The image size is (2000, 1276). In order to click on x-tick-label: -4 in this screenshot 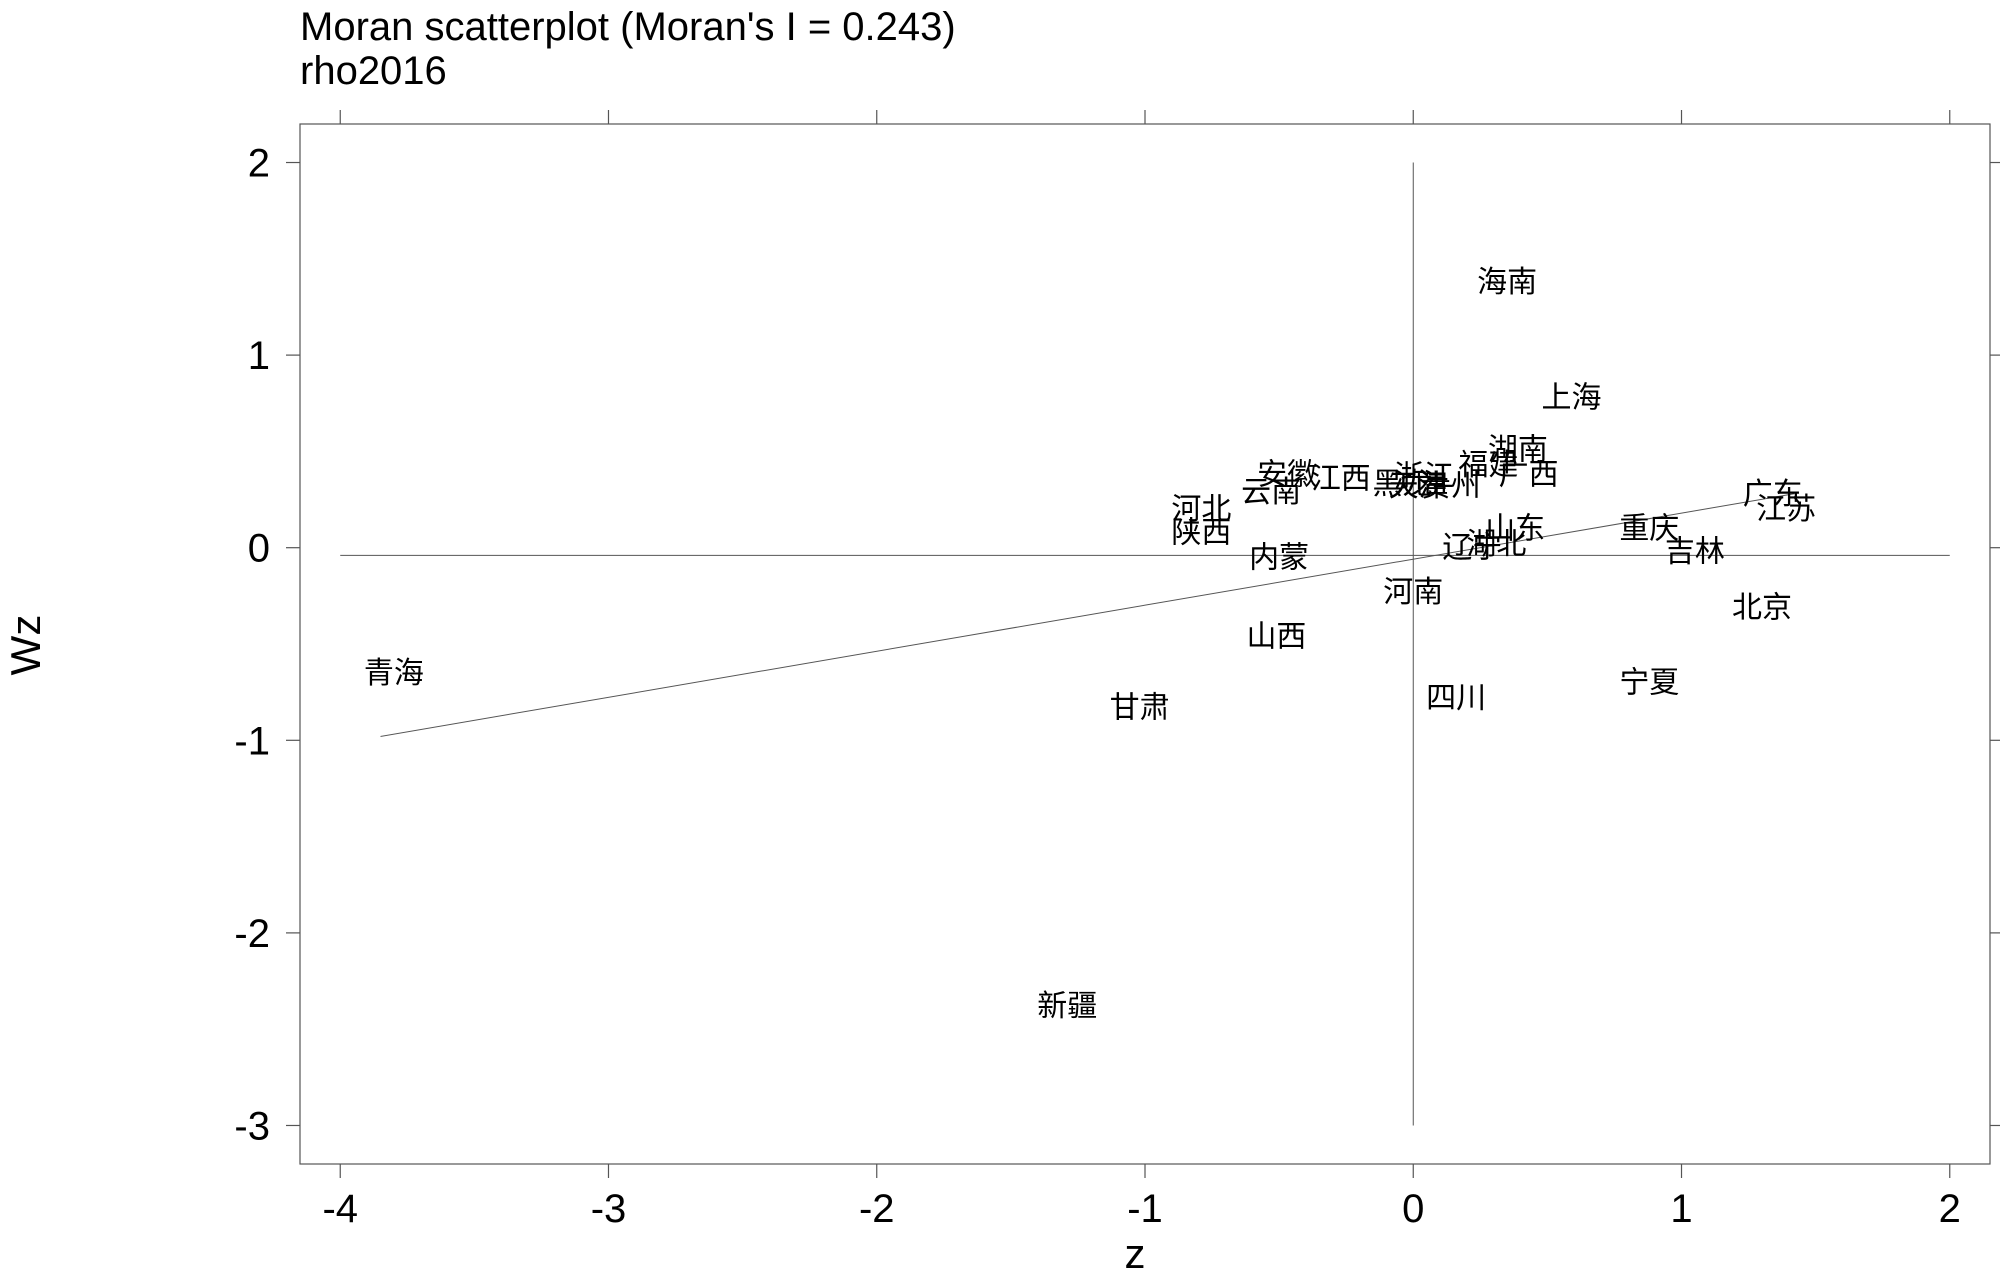, I will do `click(340, 1209)`.